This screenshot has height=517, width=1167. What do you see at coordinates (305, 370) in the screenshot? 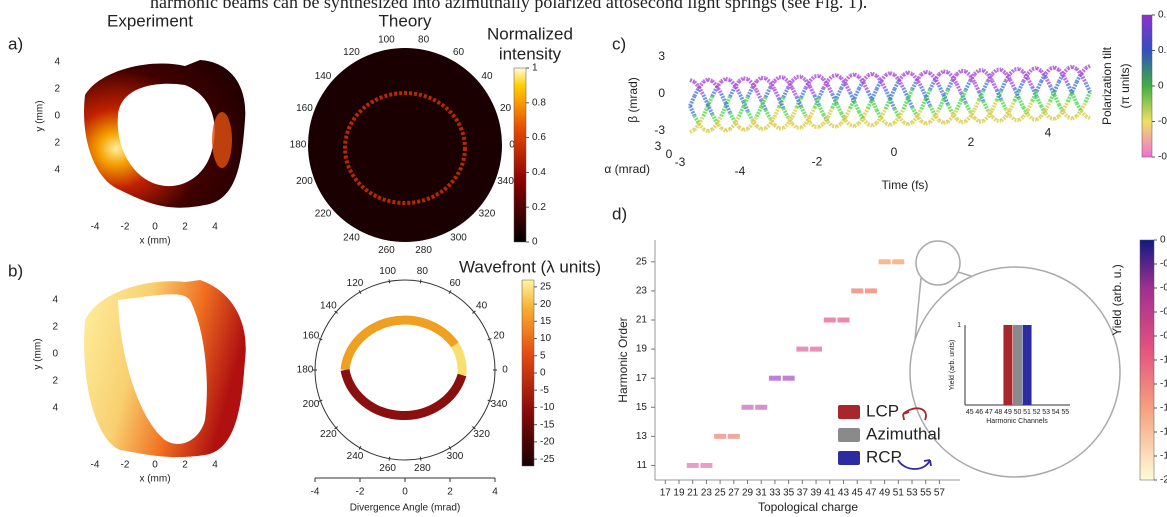
I see `angle-label: 180` at bounding box center [305, 370].